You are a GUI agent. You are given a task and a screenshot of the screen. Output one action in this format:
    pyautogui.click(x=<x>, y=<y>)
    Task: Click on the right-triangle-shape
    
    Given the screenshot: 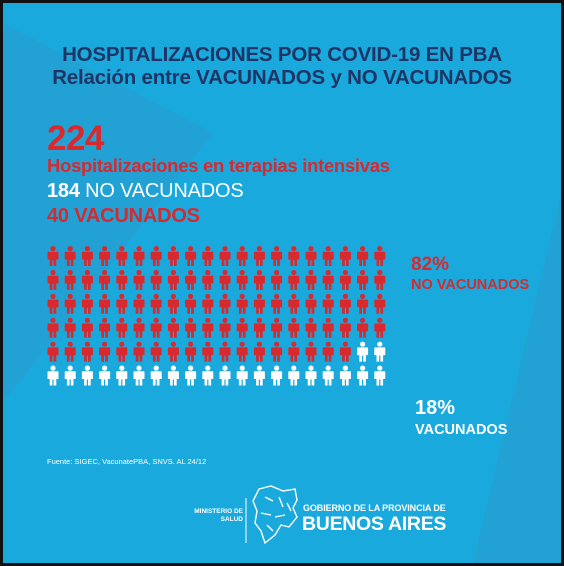 What is the action you would take?
    pyautogui.click(x=517, y=378)
    